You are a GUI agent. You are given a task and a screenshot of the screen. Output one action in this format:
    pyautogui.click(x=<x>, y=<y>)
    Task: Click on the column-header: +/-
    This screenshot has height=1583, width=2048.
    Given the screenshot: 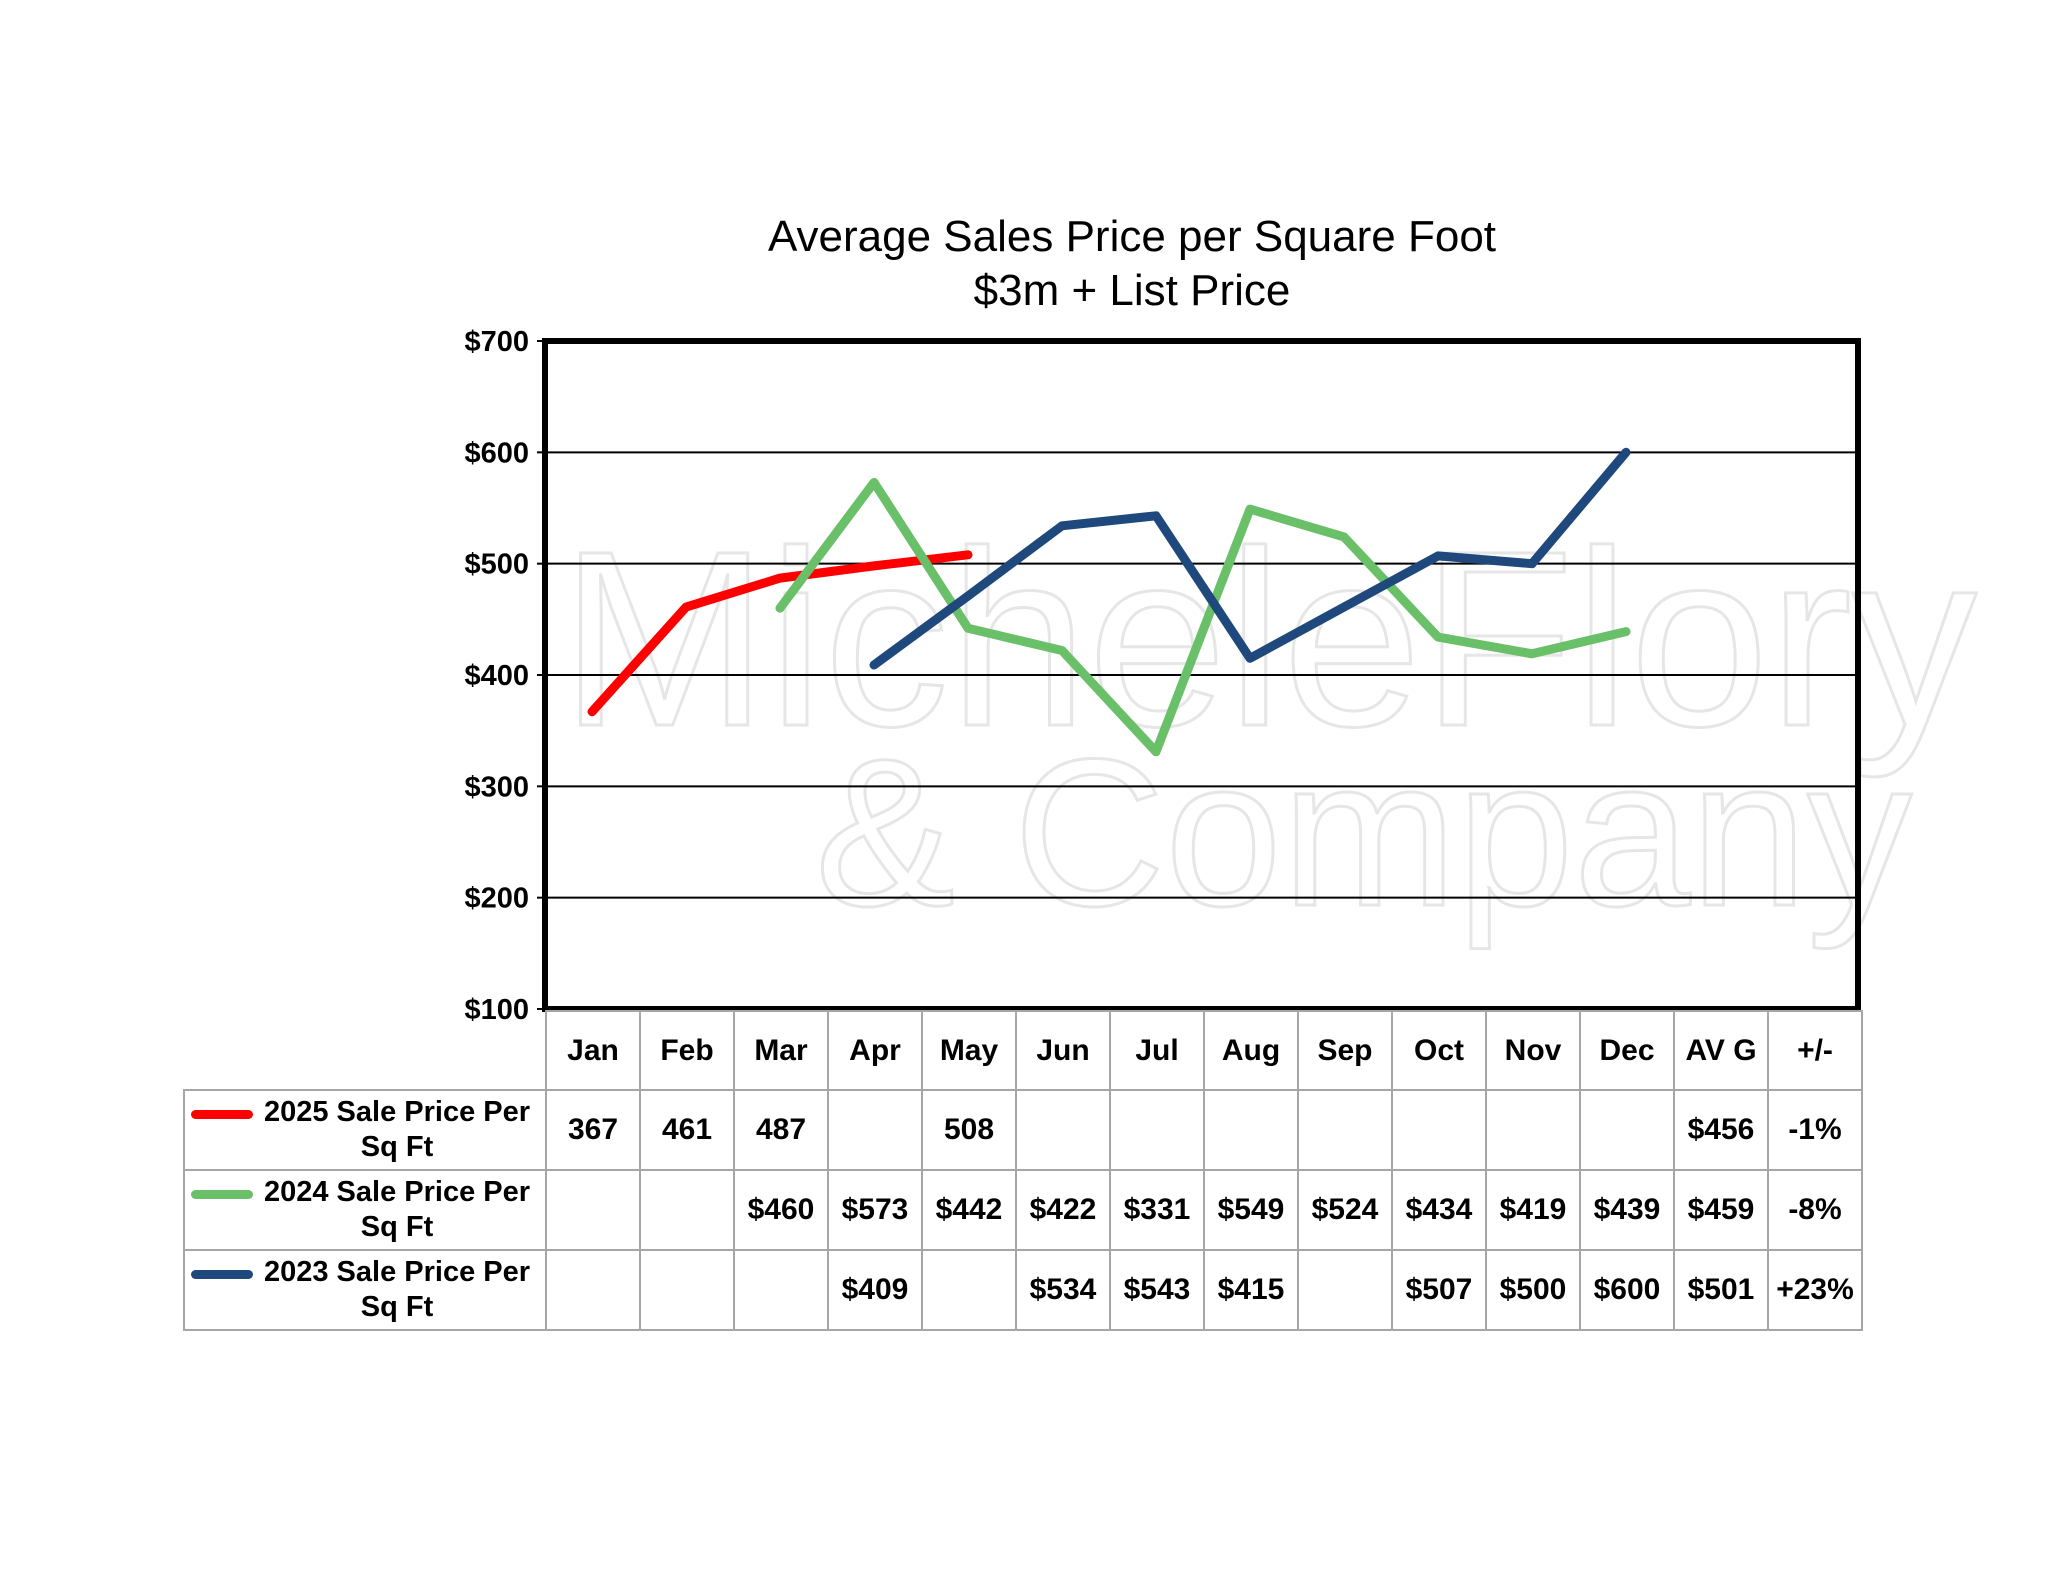 What is the action you would take?
    pyautogui.click(x=1815, y=1050)
    